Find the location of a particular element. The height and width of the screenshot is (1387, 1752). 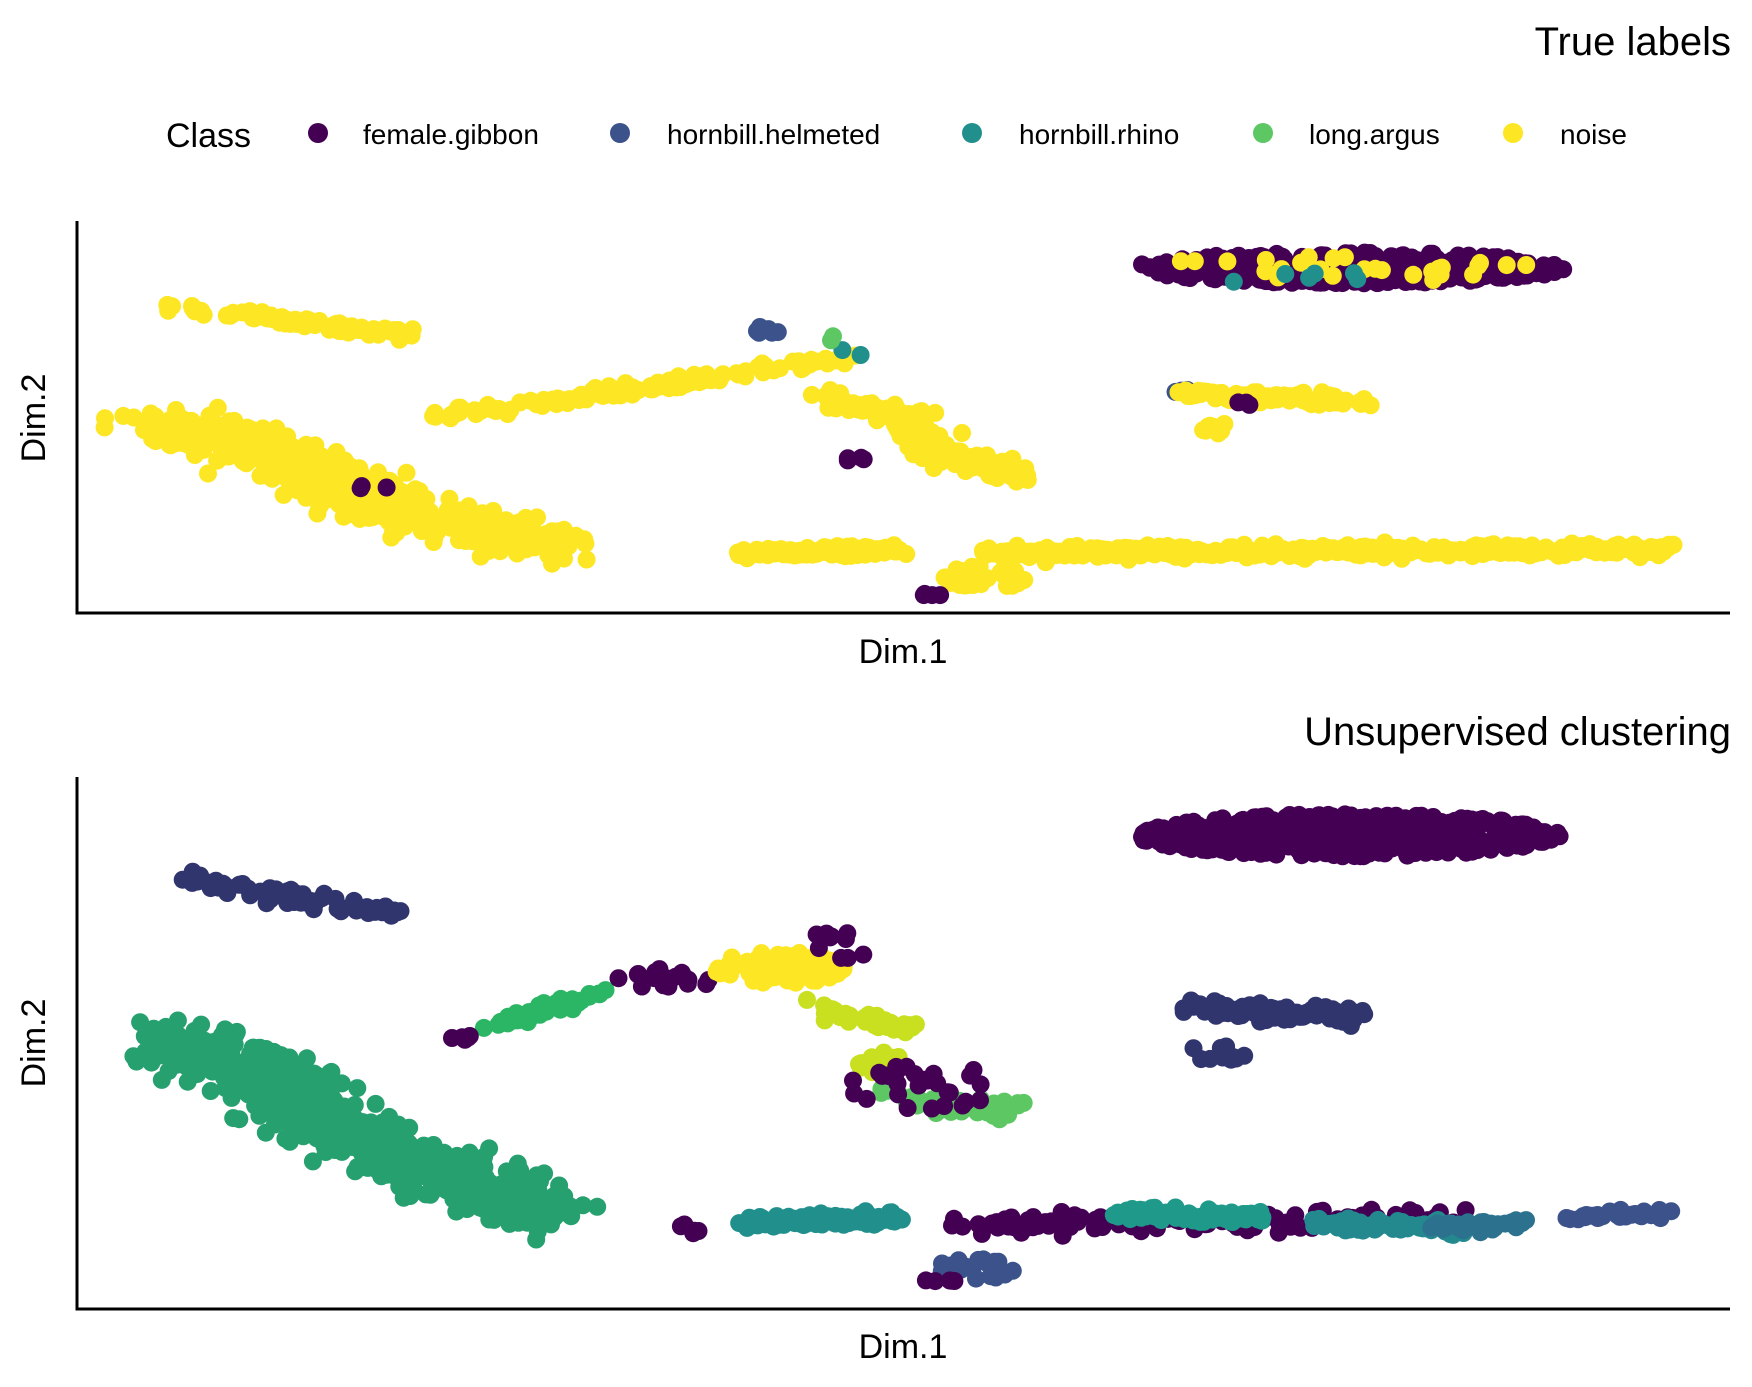

legend-entry-hornbill-rhino: hornbill.rhino is located at coordinates (1070, 134).